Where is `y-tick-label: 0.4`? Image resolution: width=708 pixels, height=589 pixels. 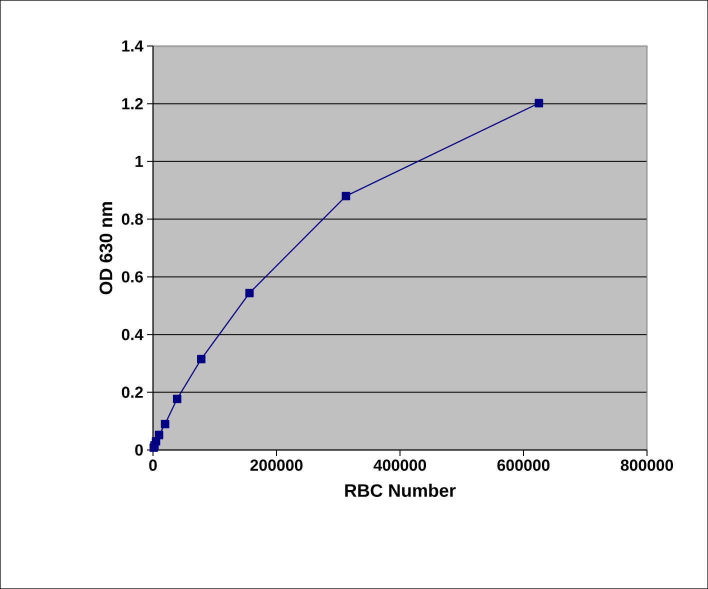
y-tick-label: 0.4 is located at coordinates (133, 334).